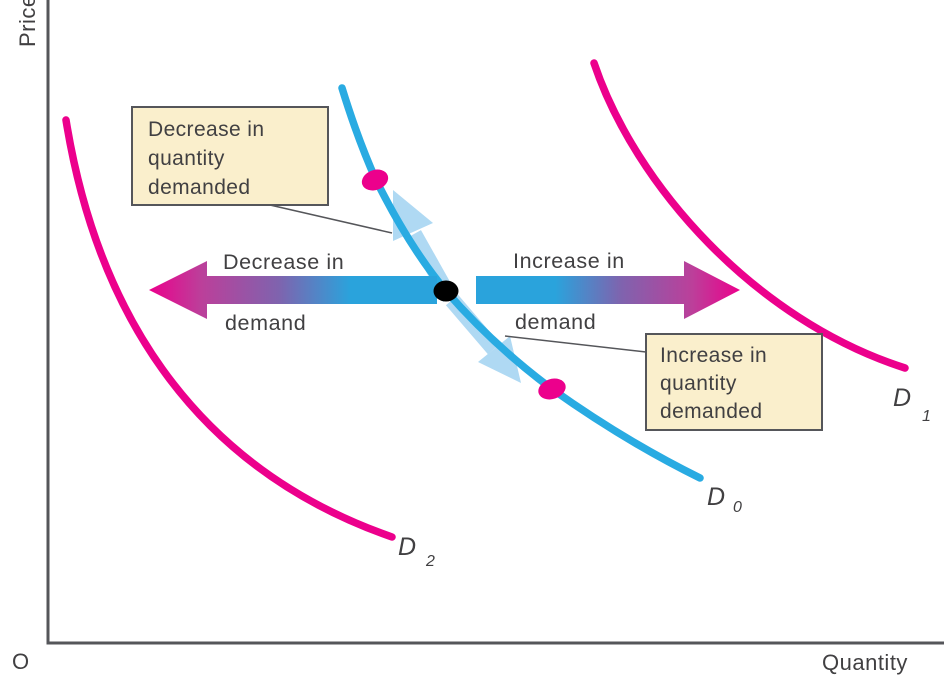  I want to click on decrease-demand-label-line1: Decrease in, so click(283, 262).